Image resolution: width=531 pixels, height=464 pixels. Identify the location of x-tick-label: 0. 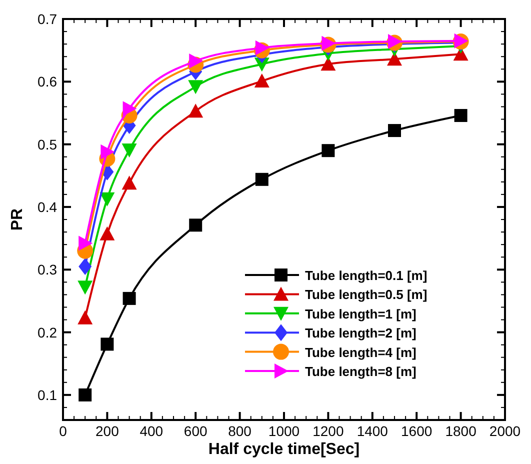
(63, 431).